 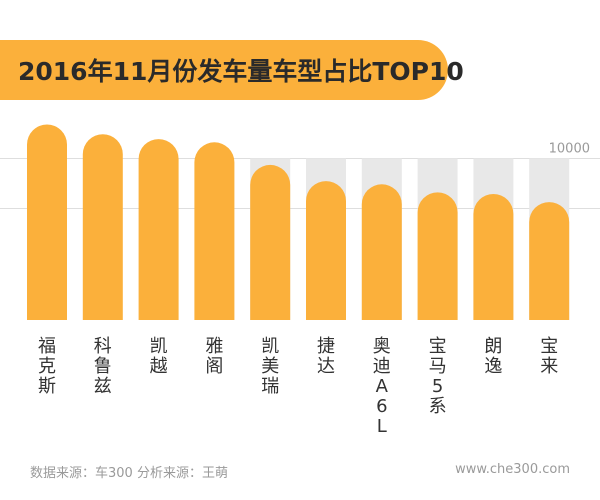 What do you see at coordinates (569, 148) in the screenshot?
I see `y-tick-label: 10000` at bounding box center [569, 148].